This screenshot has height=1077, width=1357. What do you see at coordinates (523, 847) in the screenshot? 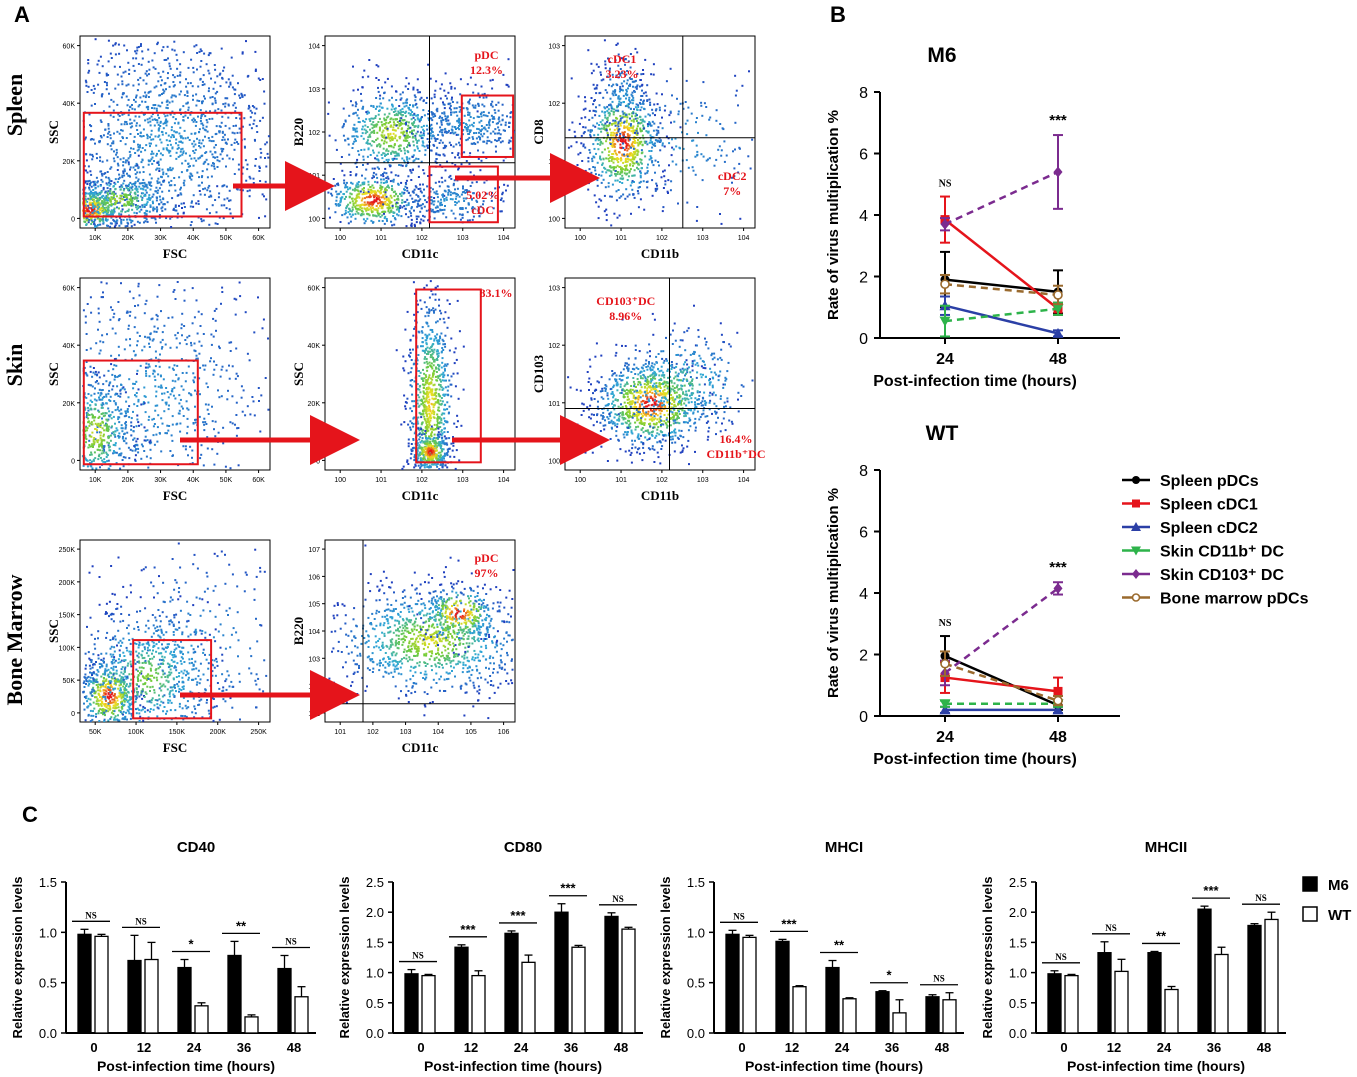
I see `chart-title: CD80` at bounding box center [523, 847].